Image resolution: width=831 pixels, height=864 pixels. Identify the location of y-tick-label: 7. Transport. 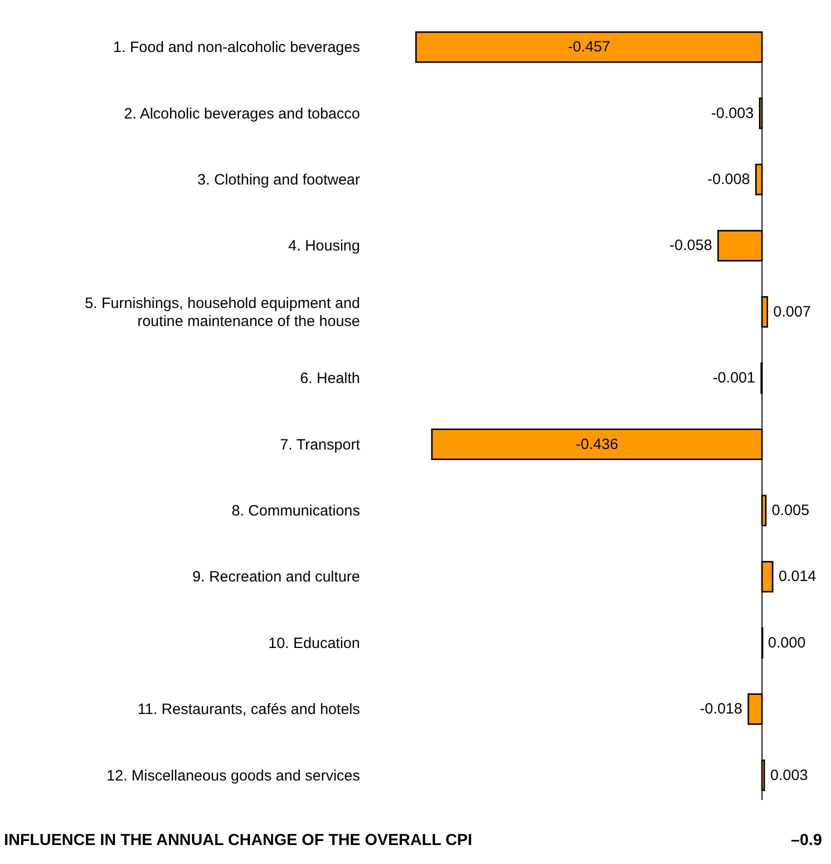
(320, 444).